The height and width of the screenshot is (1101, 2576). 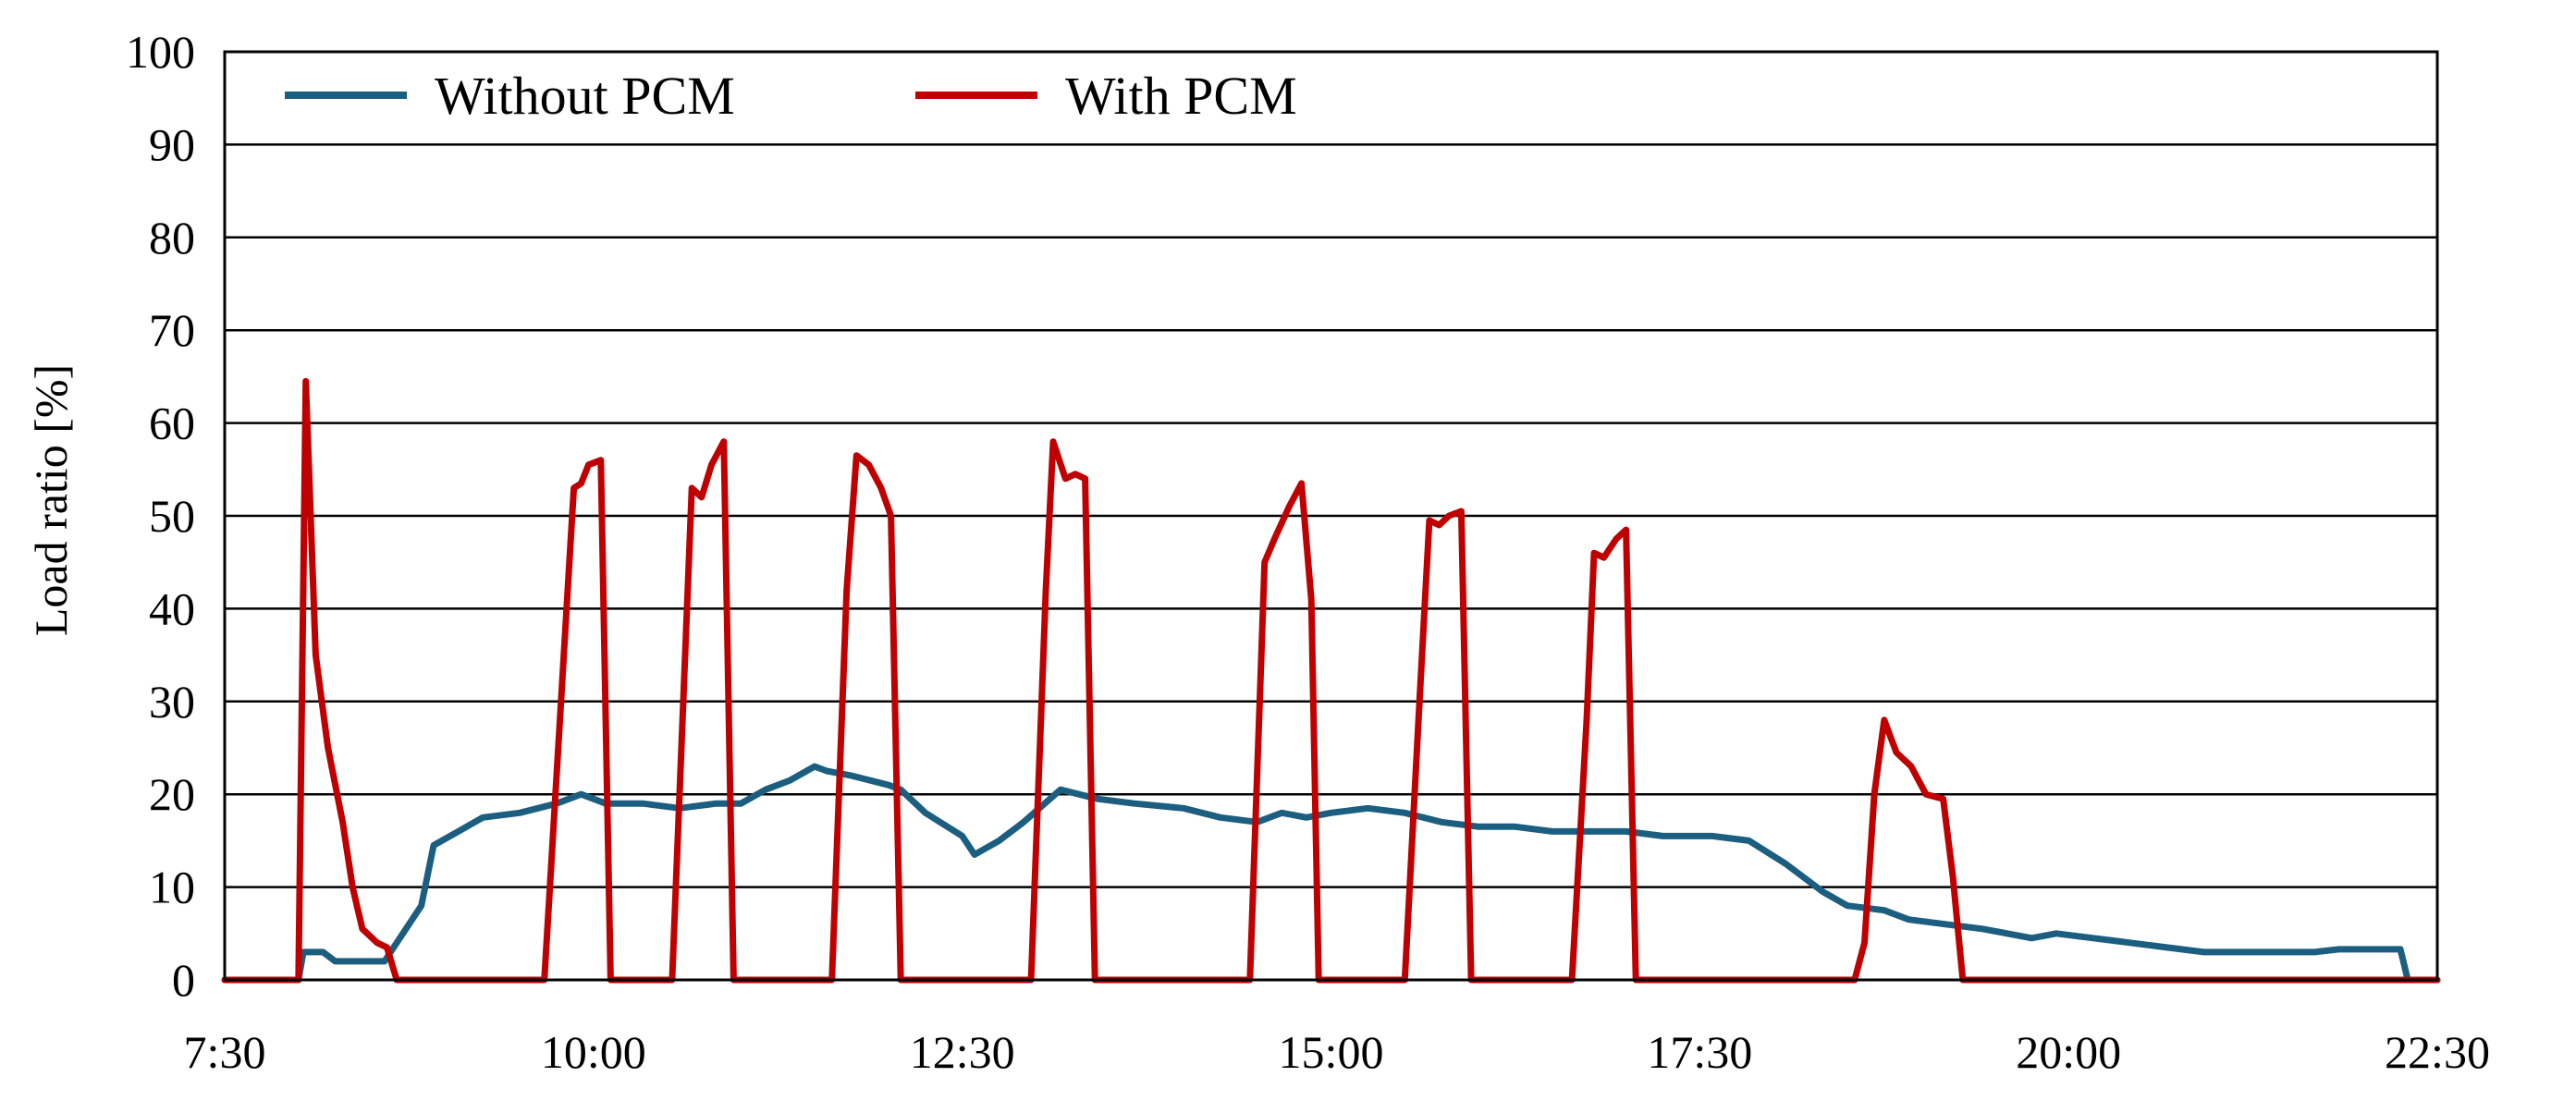 I want to click on y-tick-label: 50, so click(x=172, y=516).